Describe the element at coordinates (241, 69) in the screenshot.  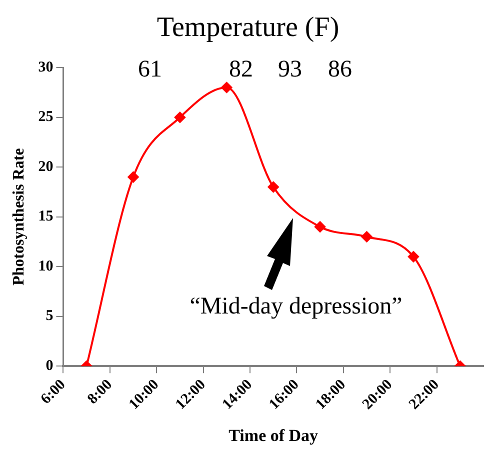
I see `annotation: 82` at that location.